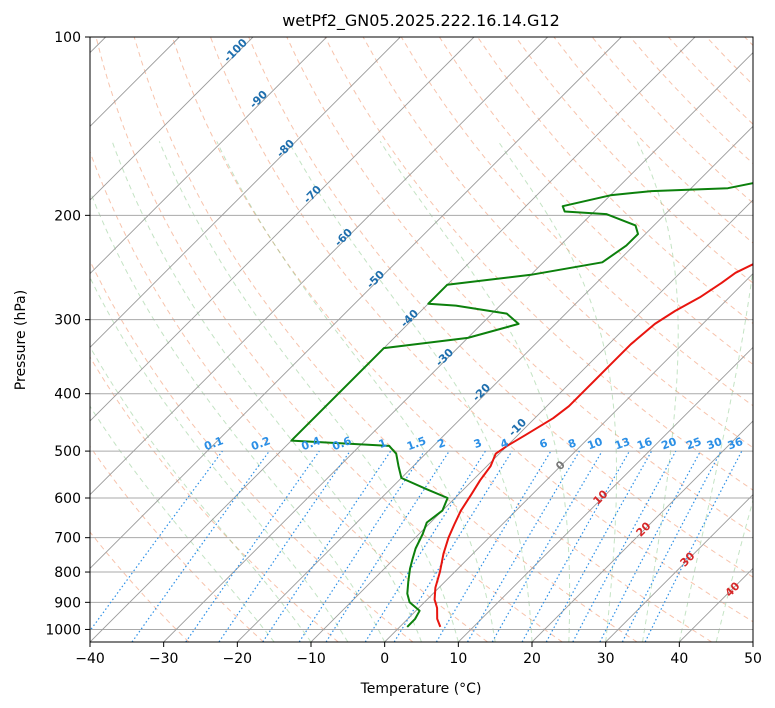 The height and width of the screenshot is (708, 775). Describe the element at coordinates (544, 443) in the screenshot. I see `mixing-ratio-label: 6` at that location.